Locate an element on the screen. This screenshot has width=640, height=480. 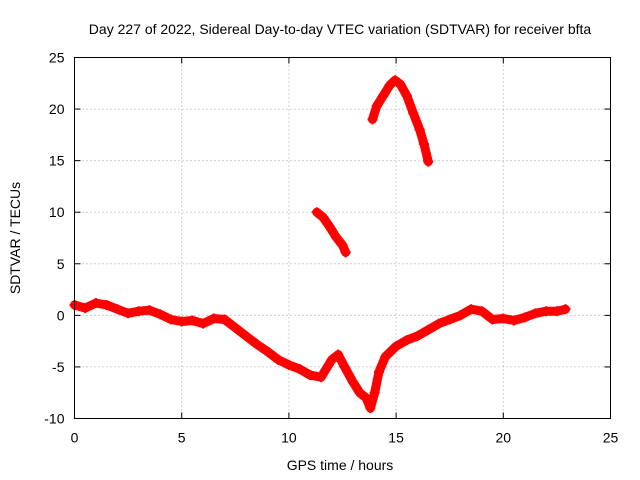
y-tick-label: -10 is located at coordinates (54, 419).